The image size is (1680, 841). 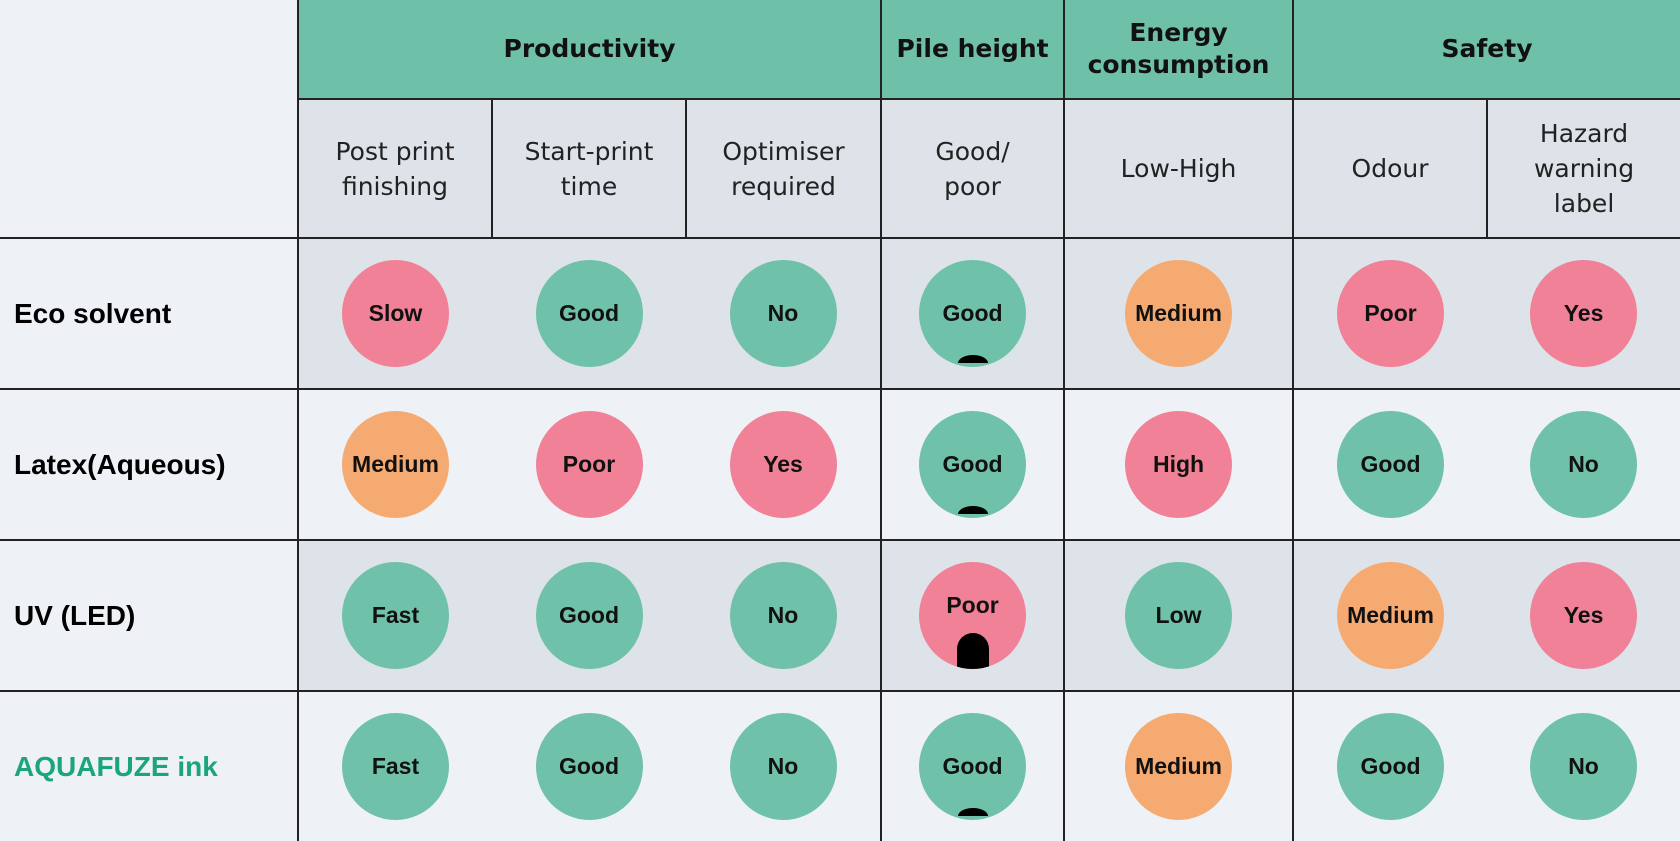 What do you see at coordinates (149, 615) in the screenshot?
I see `row-label: UV (LED)` at bounding box center [149, 615].